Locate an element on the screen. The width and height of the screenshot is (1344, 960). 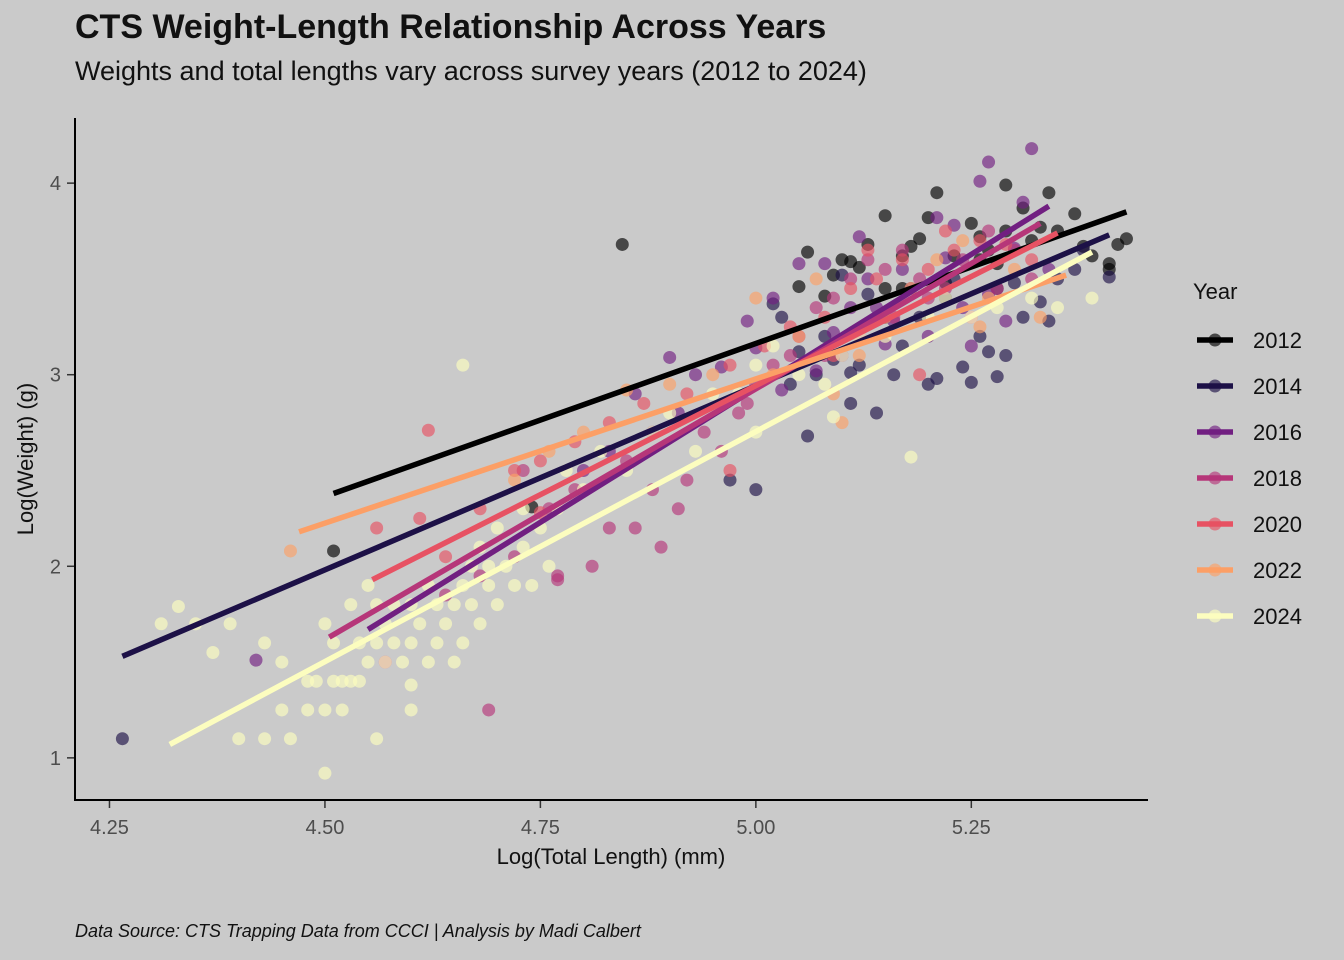
y-tick-label: 3 is located at coordinates (55, 376).